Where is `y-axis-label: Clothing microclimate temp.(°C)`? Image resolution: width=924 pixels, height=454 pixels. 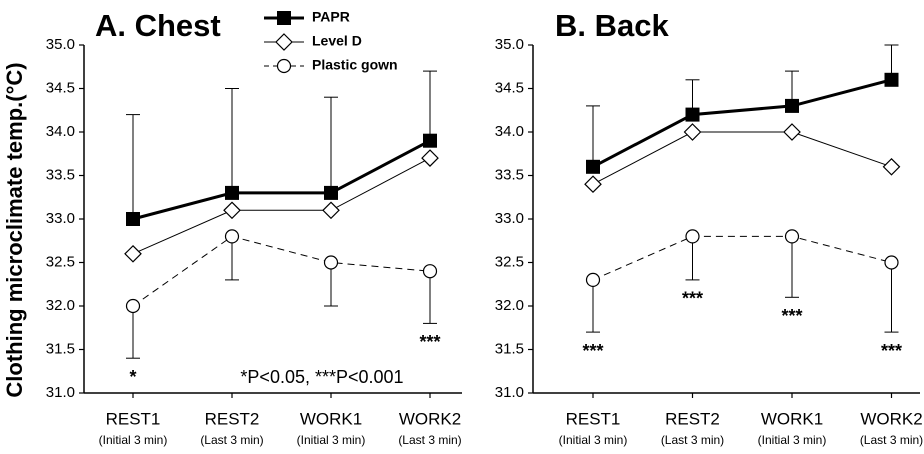
y-axis-label: Clothing microclimate temp.(°C) is located at coordinates (14, 229).